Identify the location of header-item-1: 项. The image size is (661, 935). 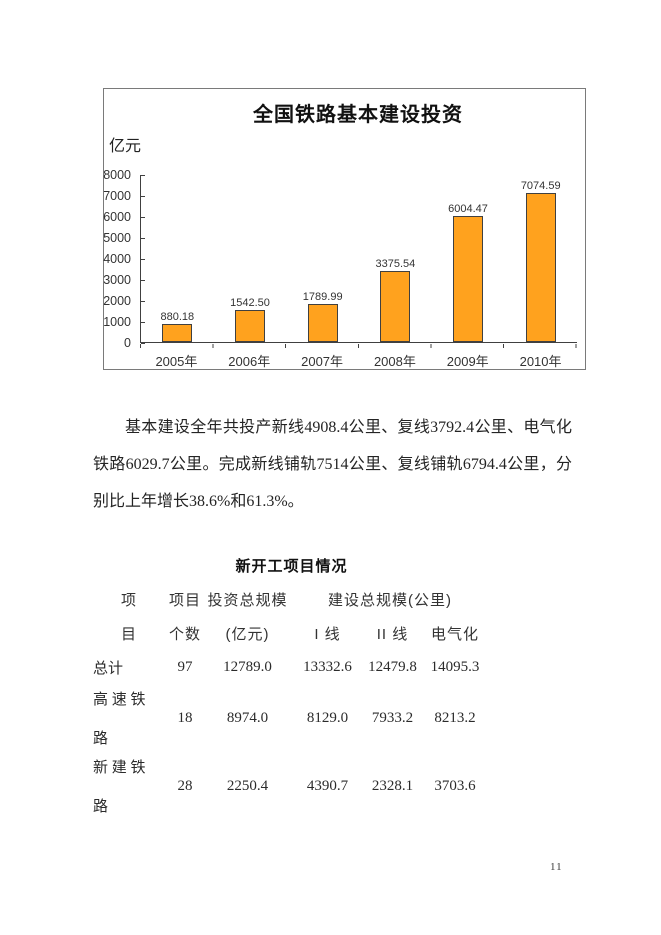
(128, 600).